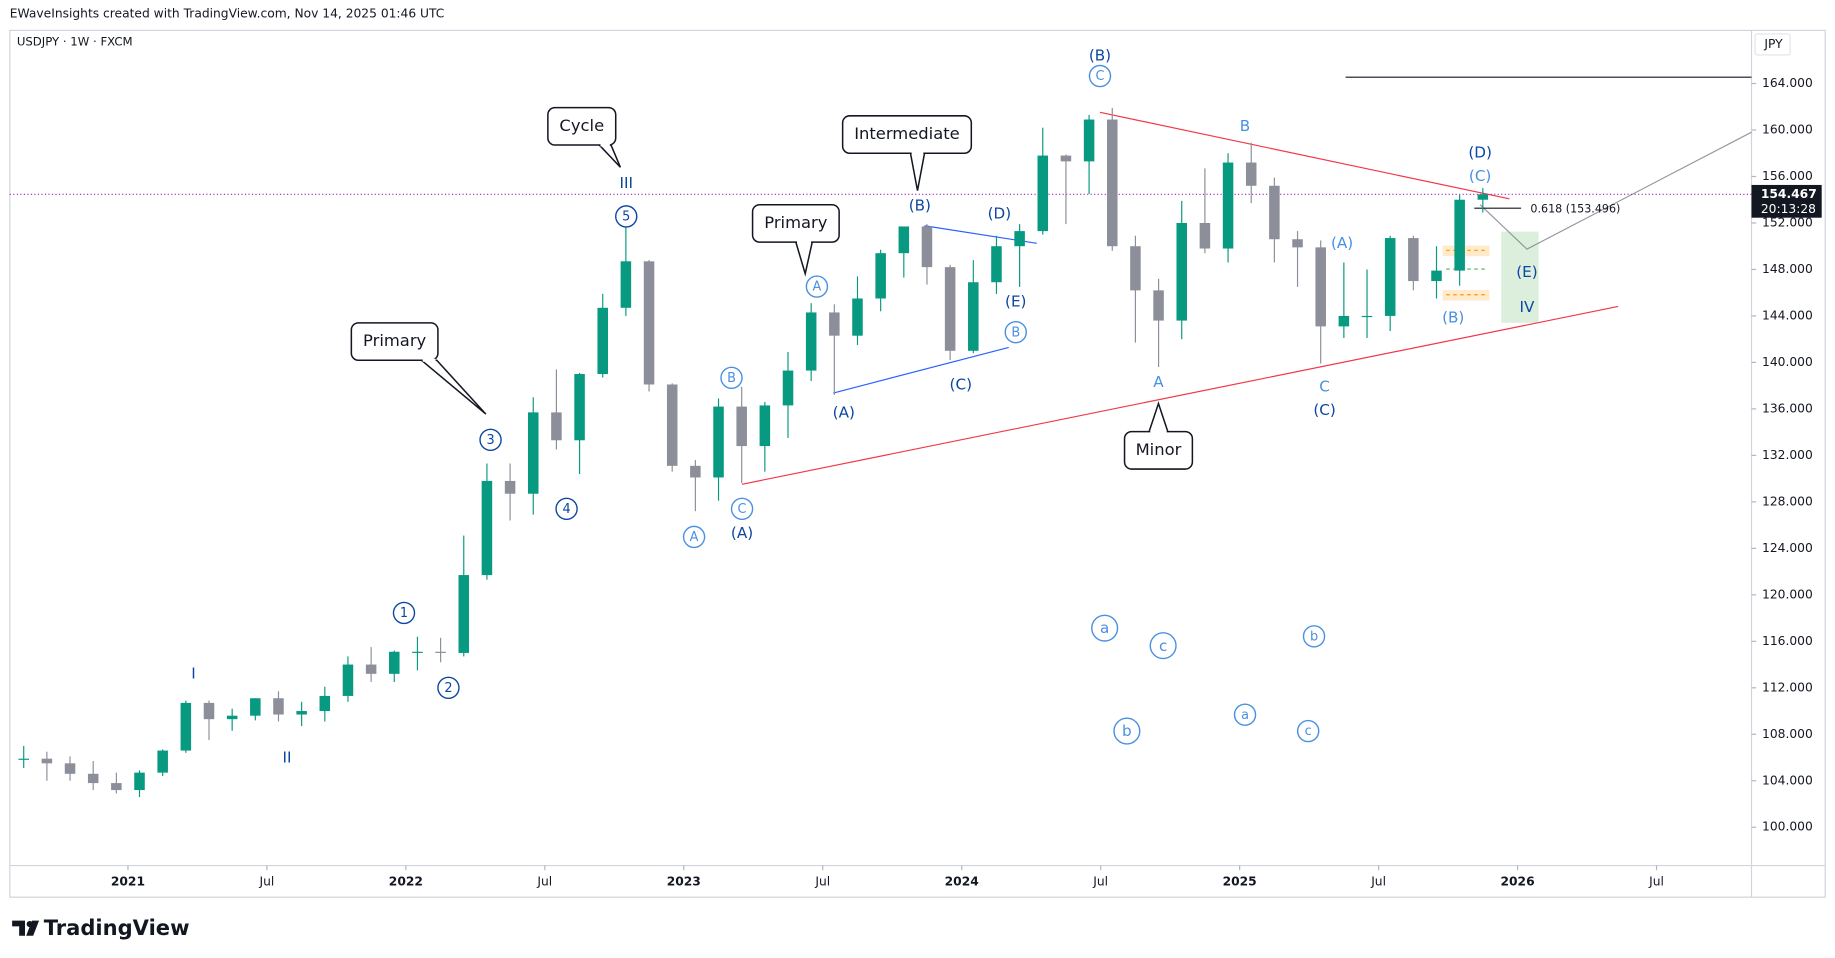 The height and width of the screenshot is (958, 1835). What do you see at coordinates (626, 183) in the screenshot?
I see `wave-label: III` at bounding box center [626, 183].